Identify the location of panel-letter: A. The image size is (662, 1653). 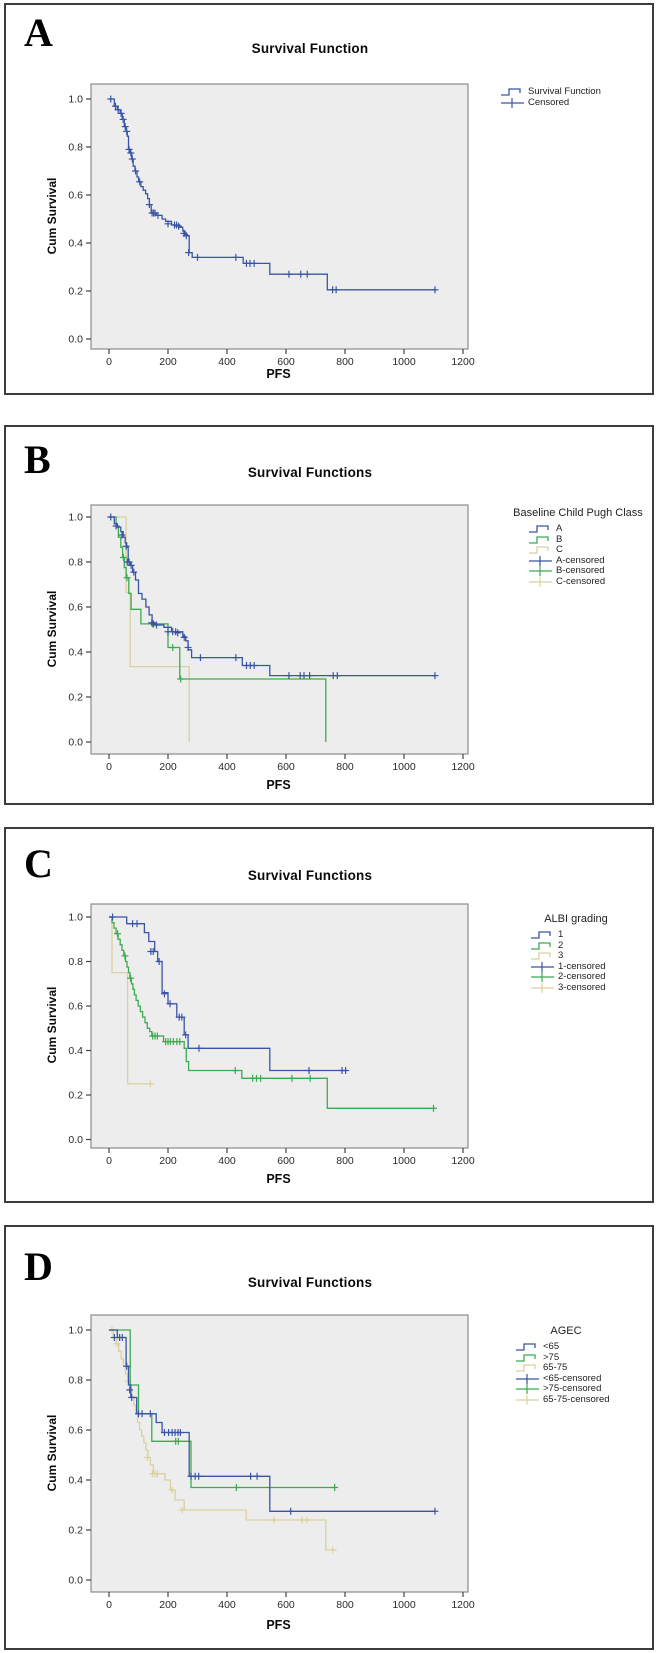
(38, 32).